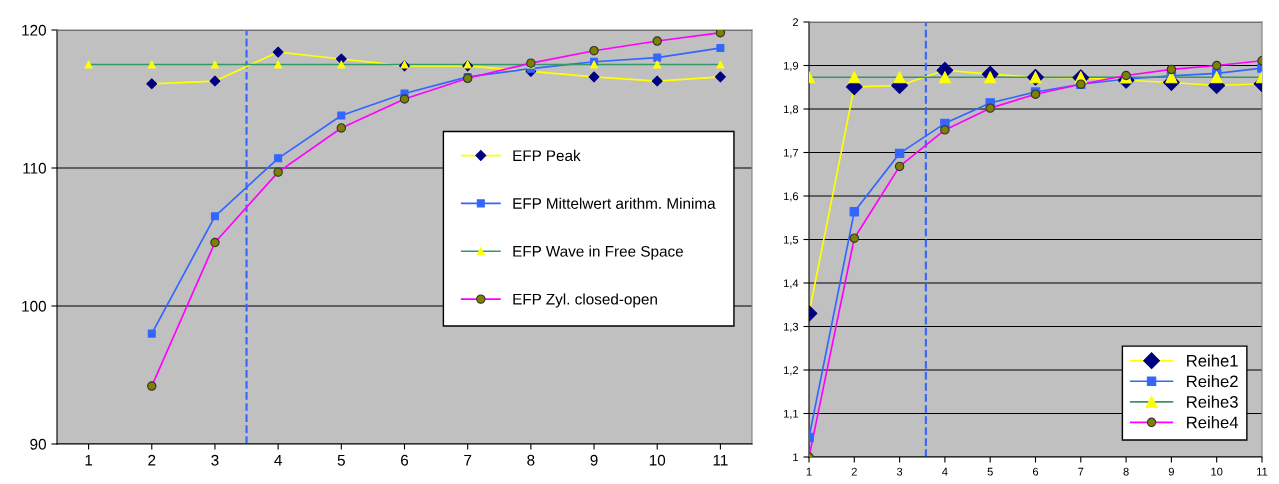  I want to click on y-tick-label: 1,4, so click(791, 284).